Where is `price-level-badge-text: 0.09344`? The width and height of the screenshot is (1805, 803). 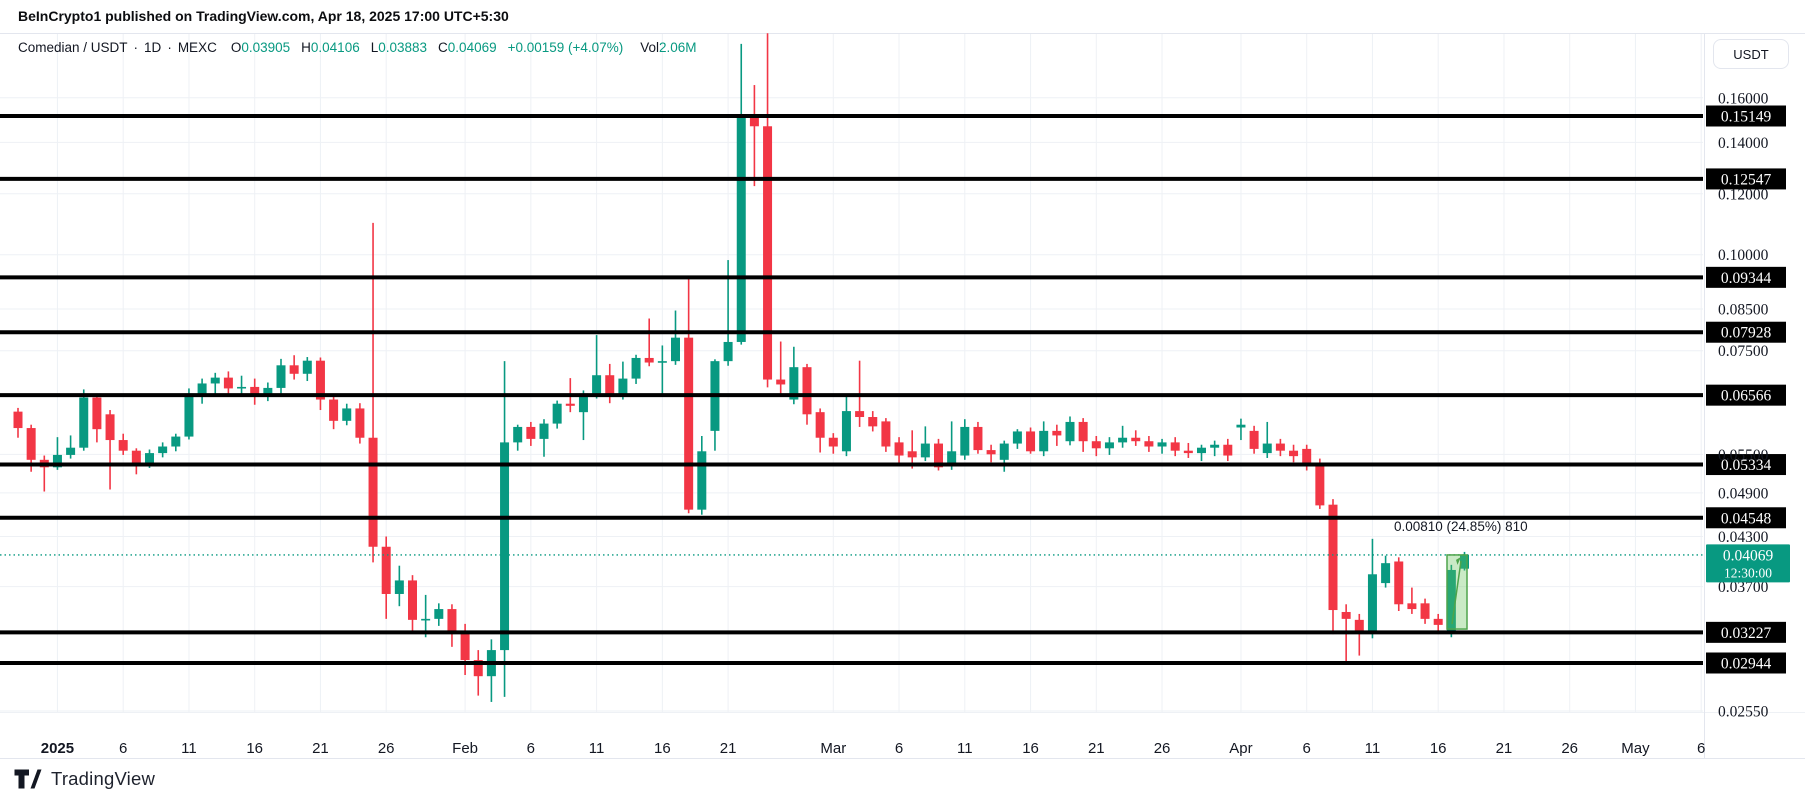 price-level-badge-text: 0.09344 is located at coordinates (1746, 278).